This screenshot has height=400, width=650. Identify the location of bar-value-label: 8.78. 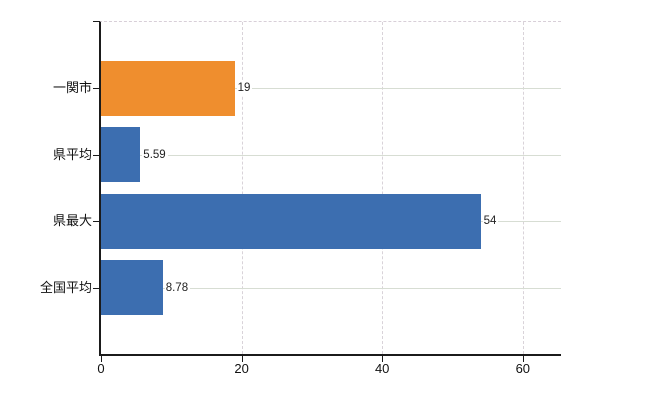
(177, 287).